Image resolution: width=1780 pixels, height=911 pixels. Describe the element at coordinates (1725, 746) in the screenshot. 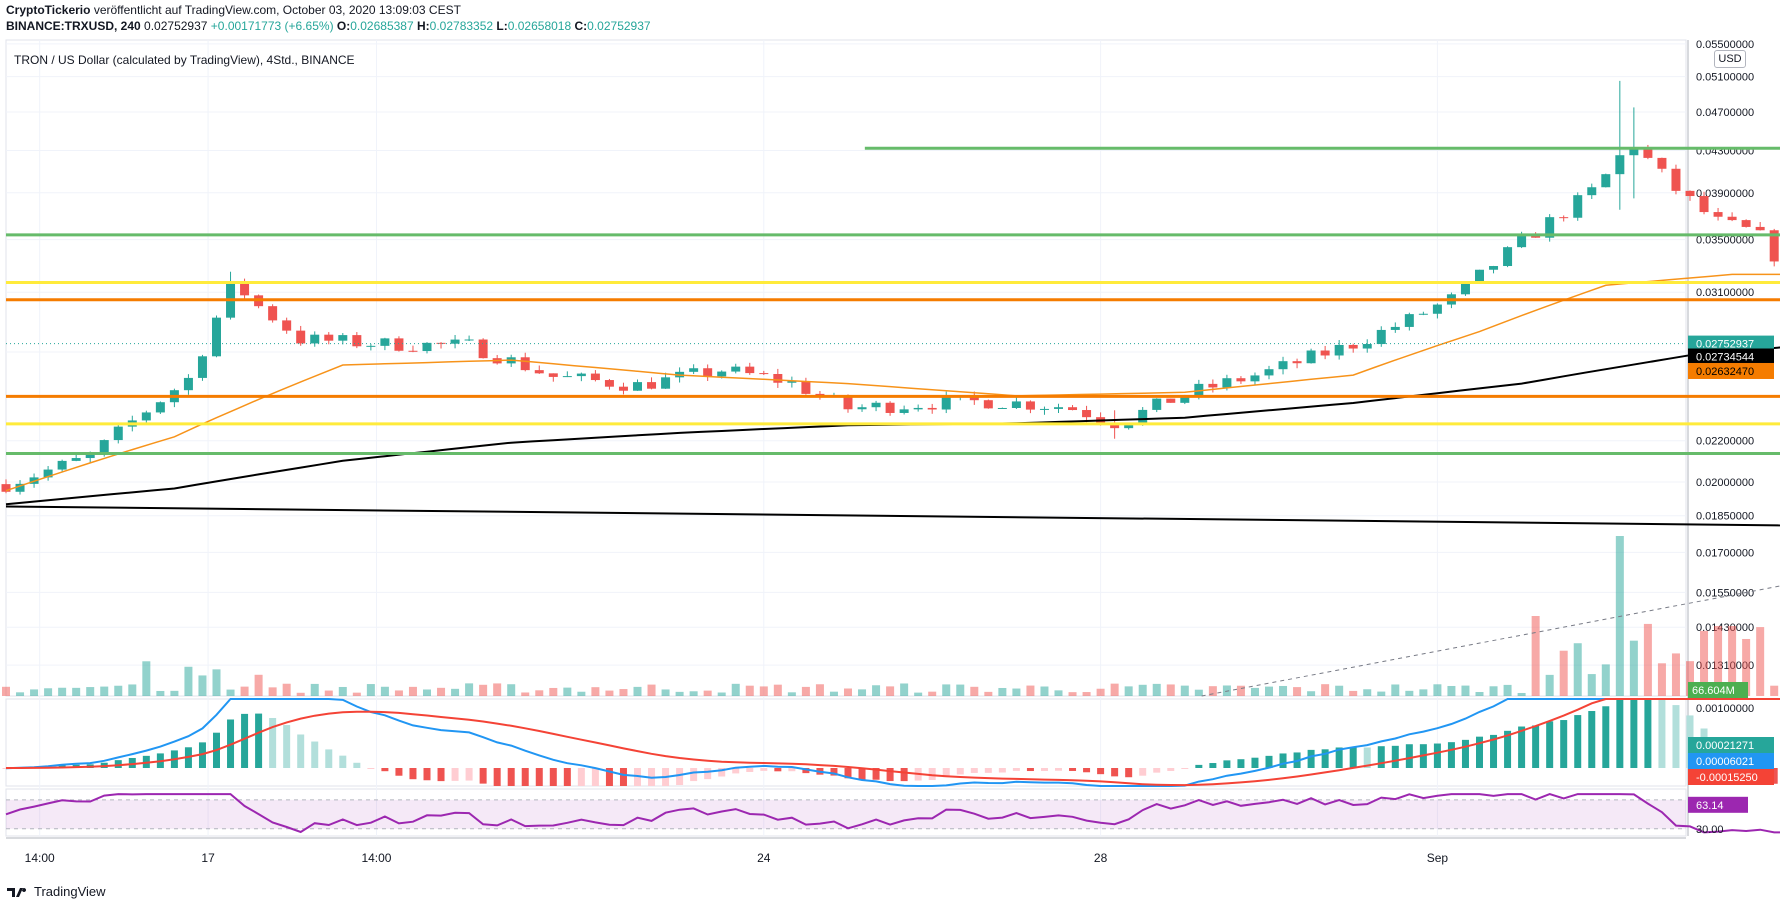

I see `macd-axis-label: 0.00021271` at that location.